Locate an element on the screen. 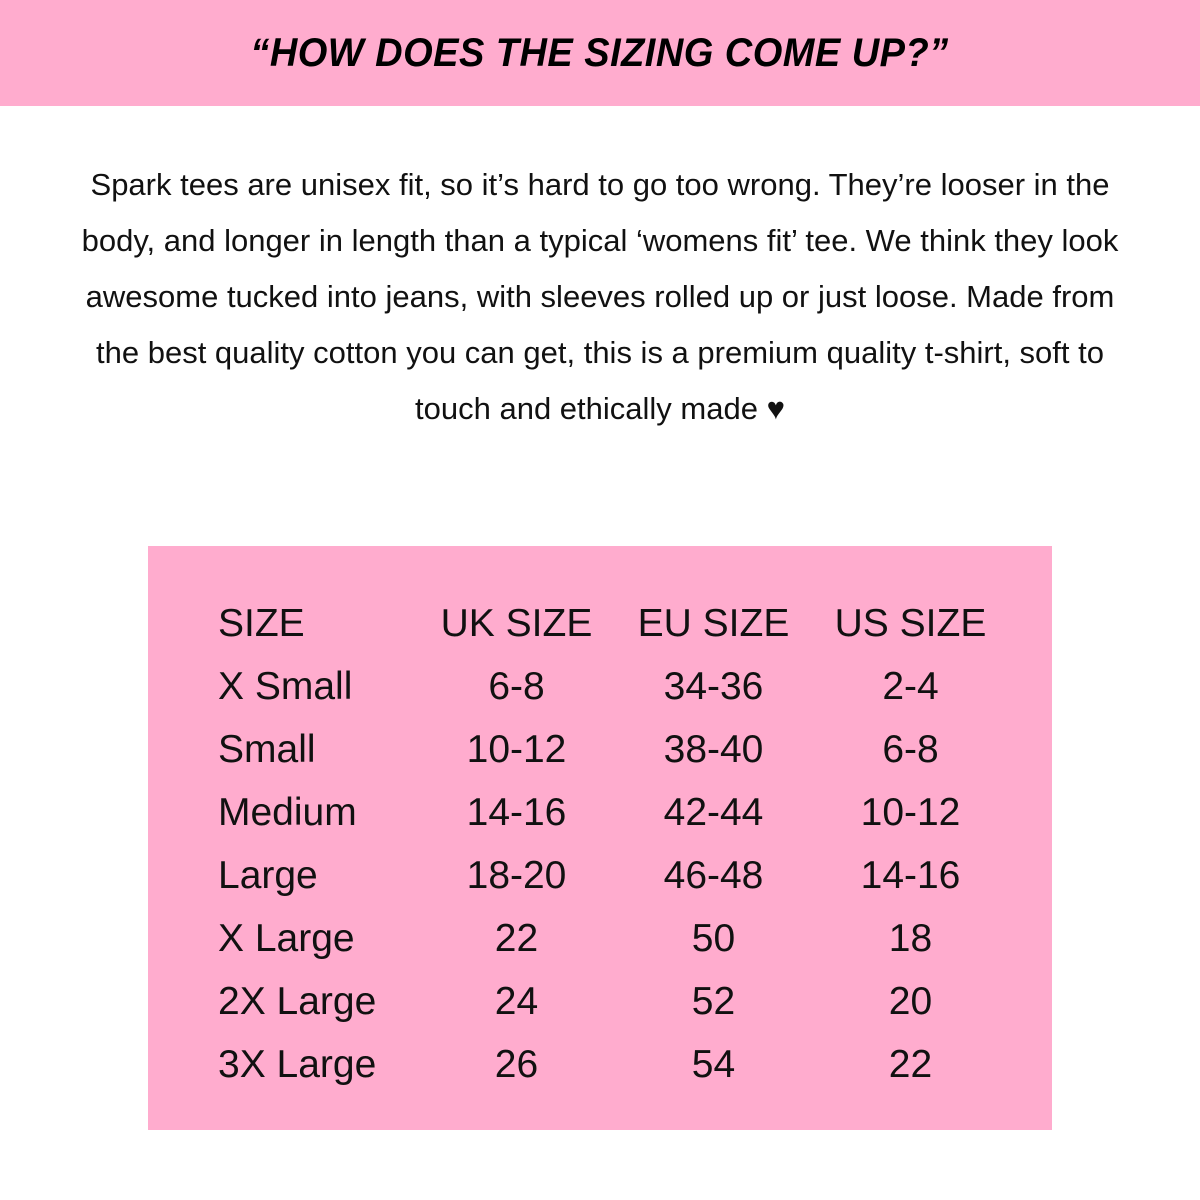 The width and height of the screenshot is (1200, 1200). eu-size-cell: 54 is located at coordinates (713, 1064).